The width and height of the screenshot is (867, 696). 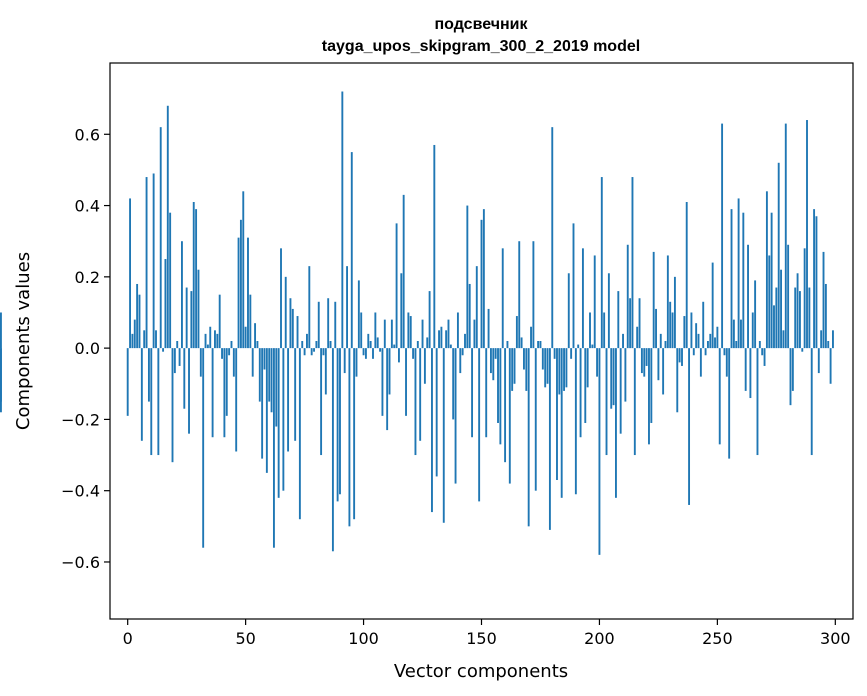 What do you see at coordinates (599, 638) in the screenshot?
I see `x-tick-label: 200` at bounding box center [599, 638].